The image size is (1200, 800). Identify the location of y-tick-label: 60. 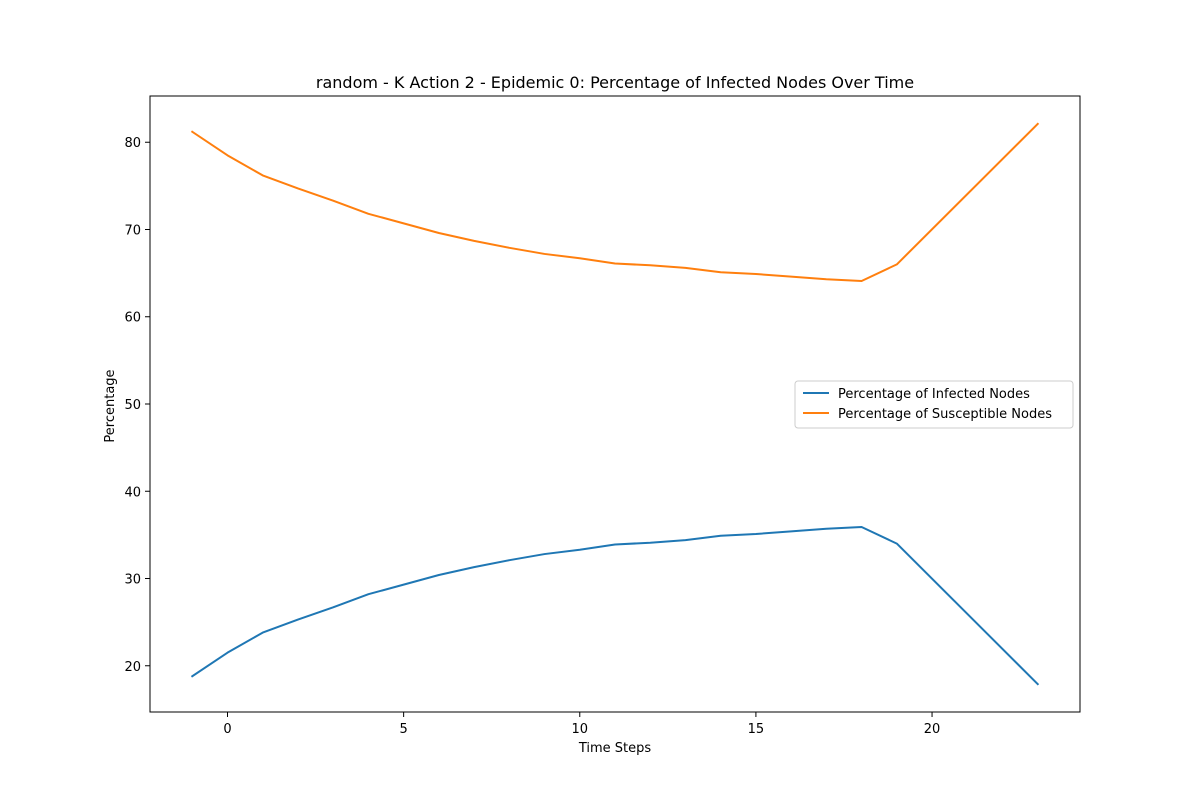
(132, 318).